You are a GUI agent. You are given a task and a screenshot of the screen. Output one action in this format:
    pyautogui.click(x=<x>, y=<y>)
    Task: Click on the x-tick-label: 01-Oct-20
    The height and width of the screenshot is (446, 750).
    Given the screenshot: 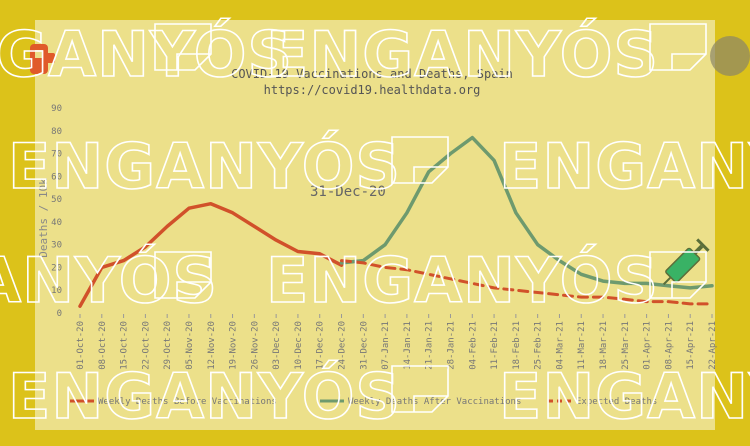 What is the action you would take?
    pyautogui.click(x=81, y=345)
    